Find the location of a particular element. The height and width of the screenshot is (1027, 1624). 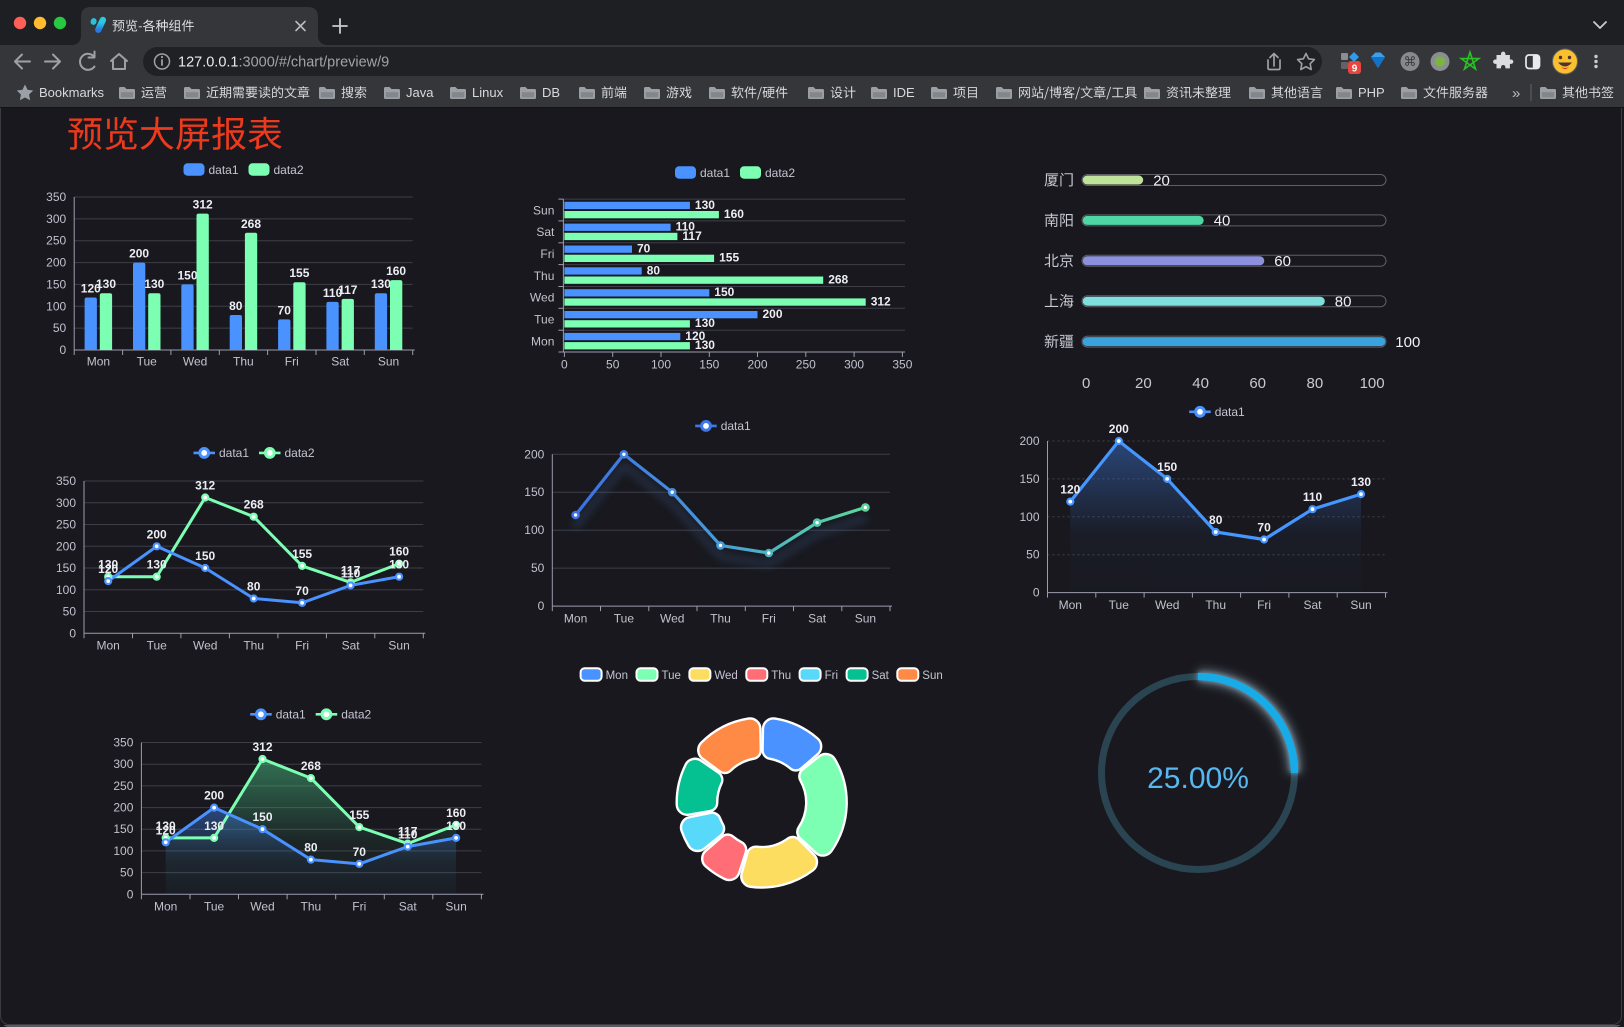

svg-text: 350 is located at coordinates (56, 197).